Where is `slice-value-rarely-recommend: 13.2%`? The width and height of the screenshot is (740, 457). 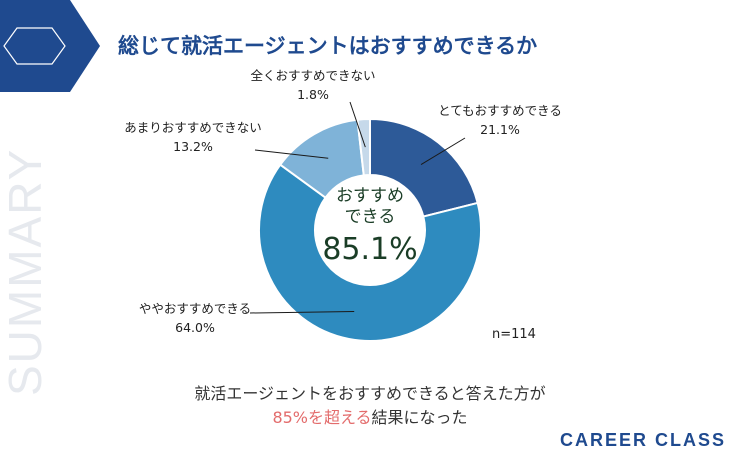
slice-value-rarely-recommend: 13.2% is located at coordinates (193, 146).